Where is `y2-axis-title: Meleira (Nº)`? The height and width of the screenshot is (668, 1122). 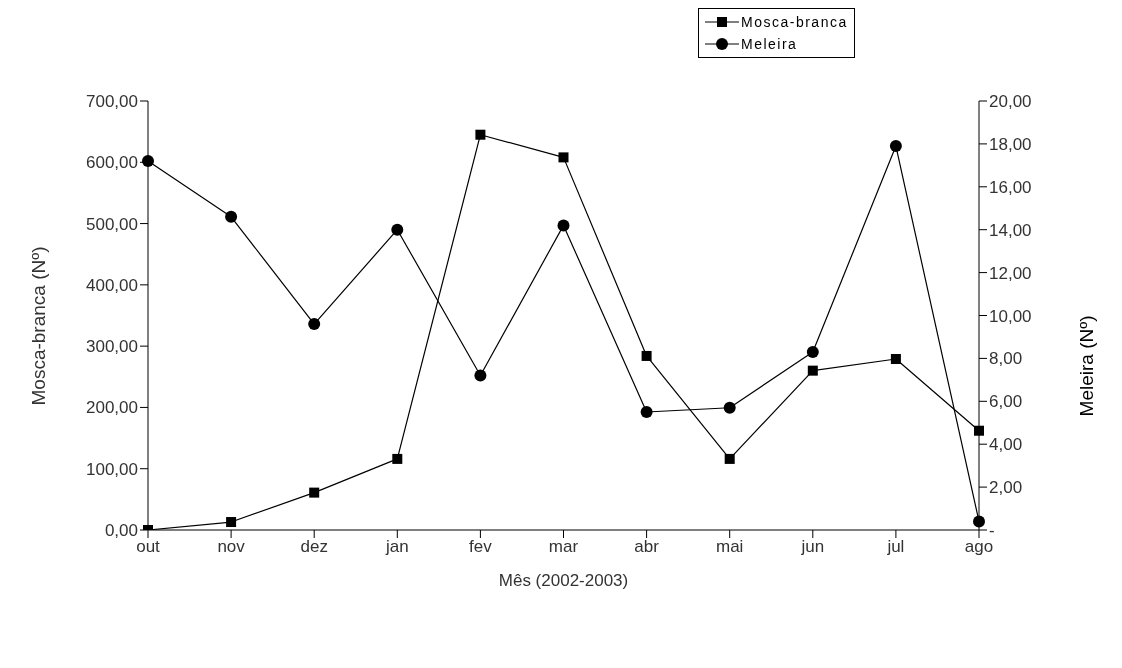
y2-axis-title: Meleira (Nº) is located at coordinates (1086, 366).